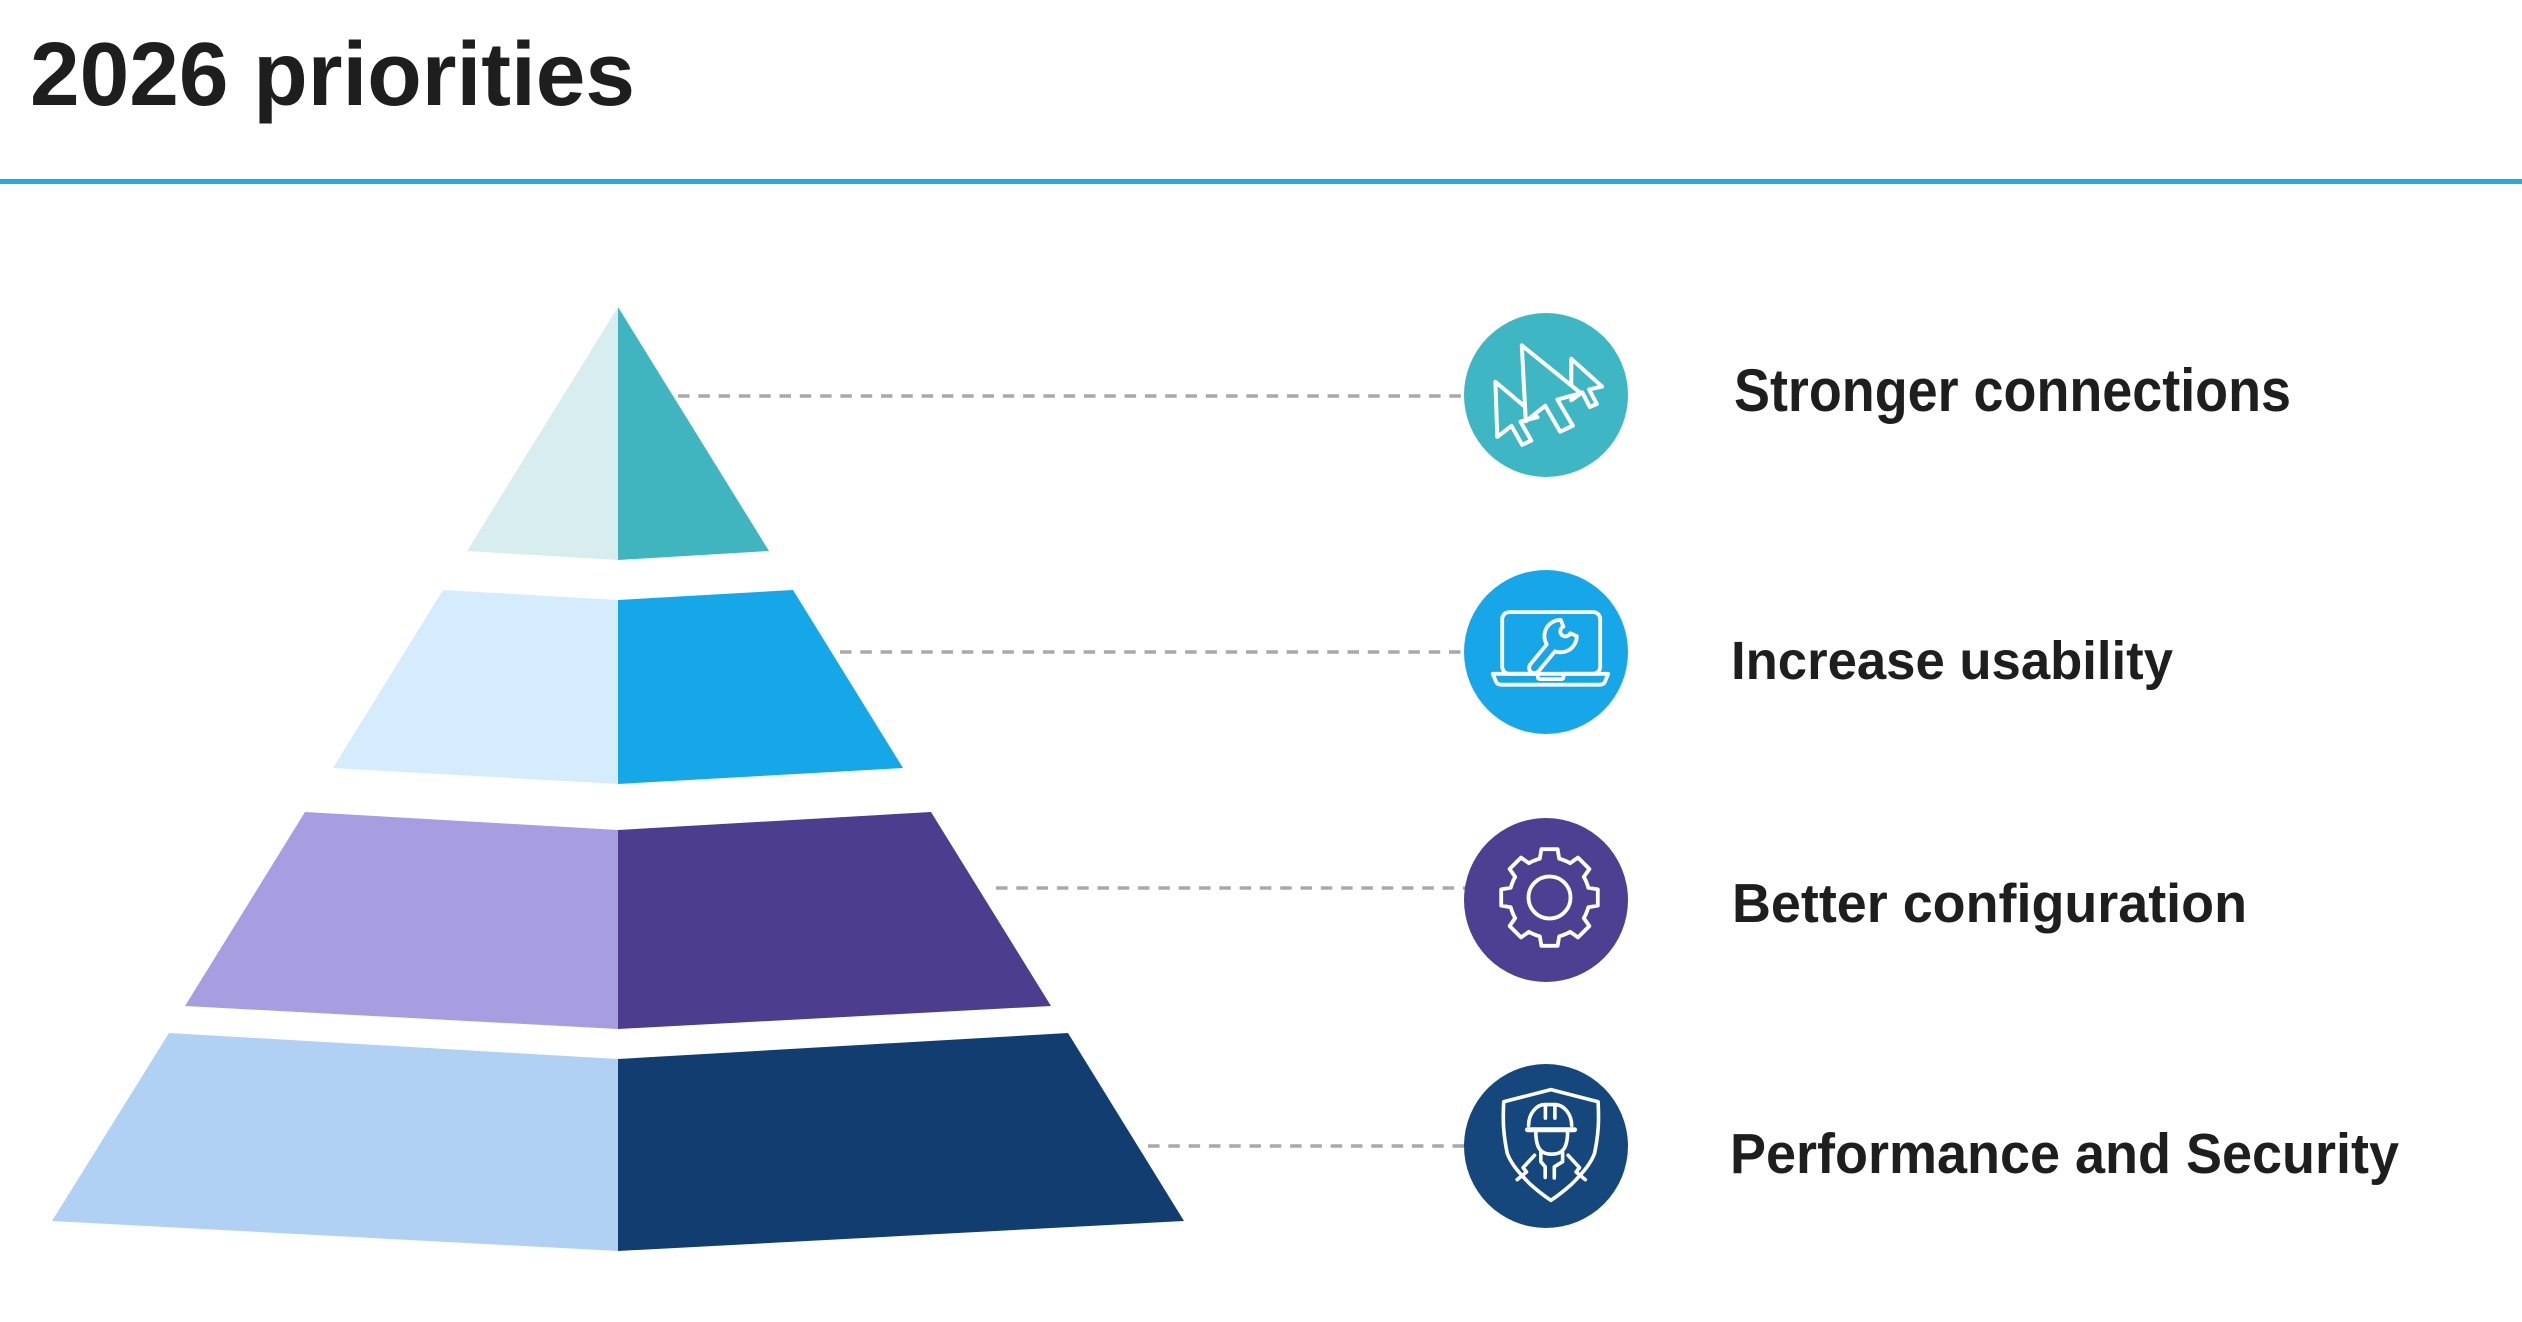 This screenshot has width=2522, height=1322. What do you see at coordinates (2064, 1154) in the screenshot?
I see `svg-text: Performance and Security` at bounding box center [2064, 1154].